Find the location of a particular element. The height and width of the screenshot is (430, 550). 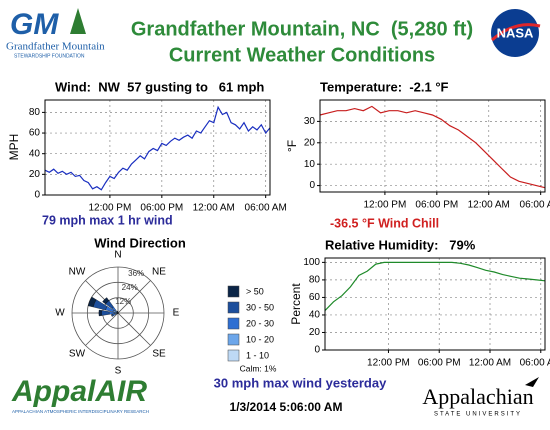

logo-sub: STEWARDSHIP FOUNDATION is located at coordinates (49, 56).